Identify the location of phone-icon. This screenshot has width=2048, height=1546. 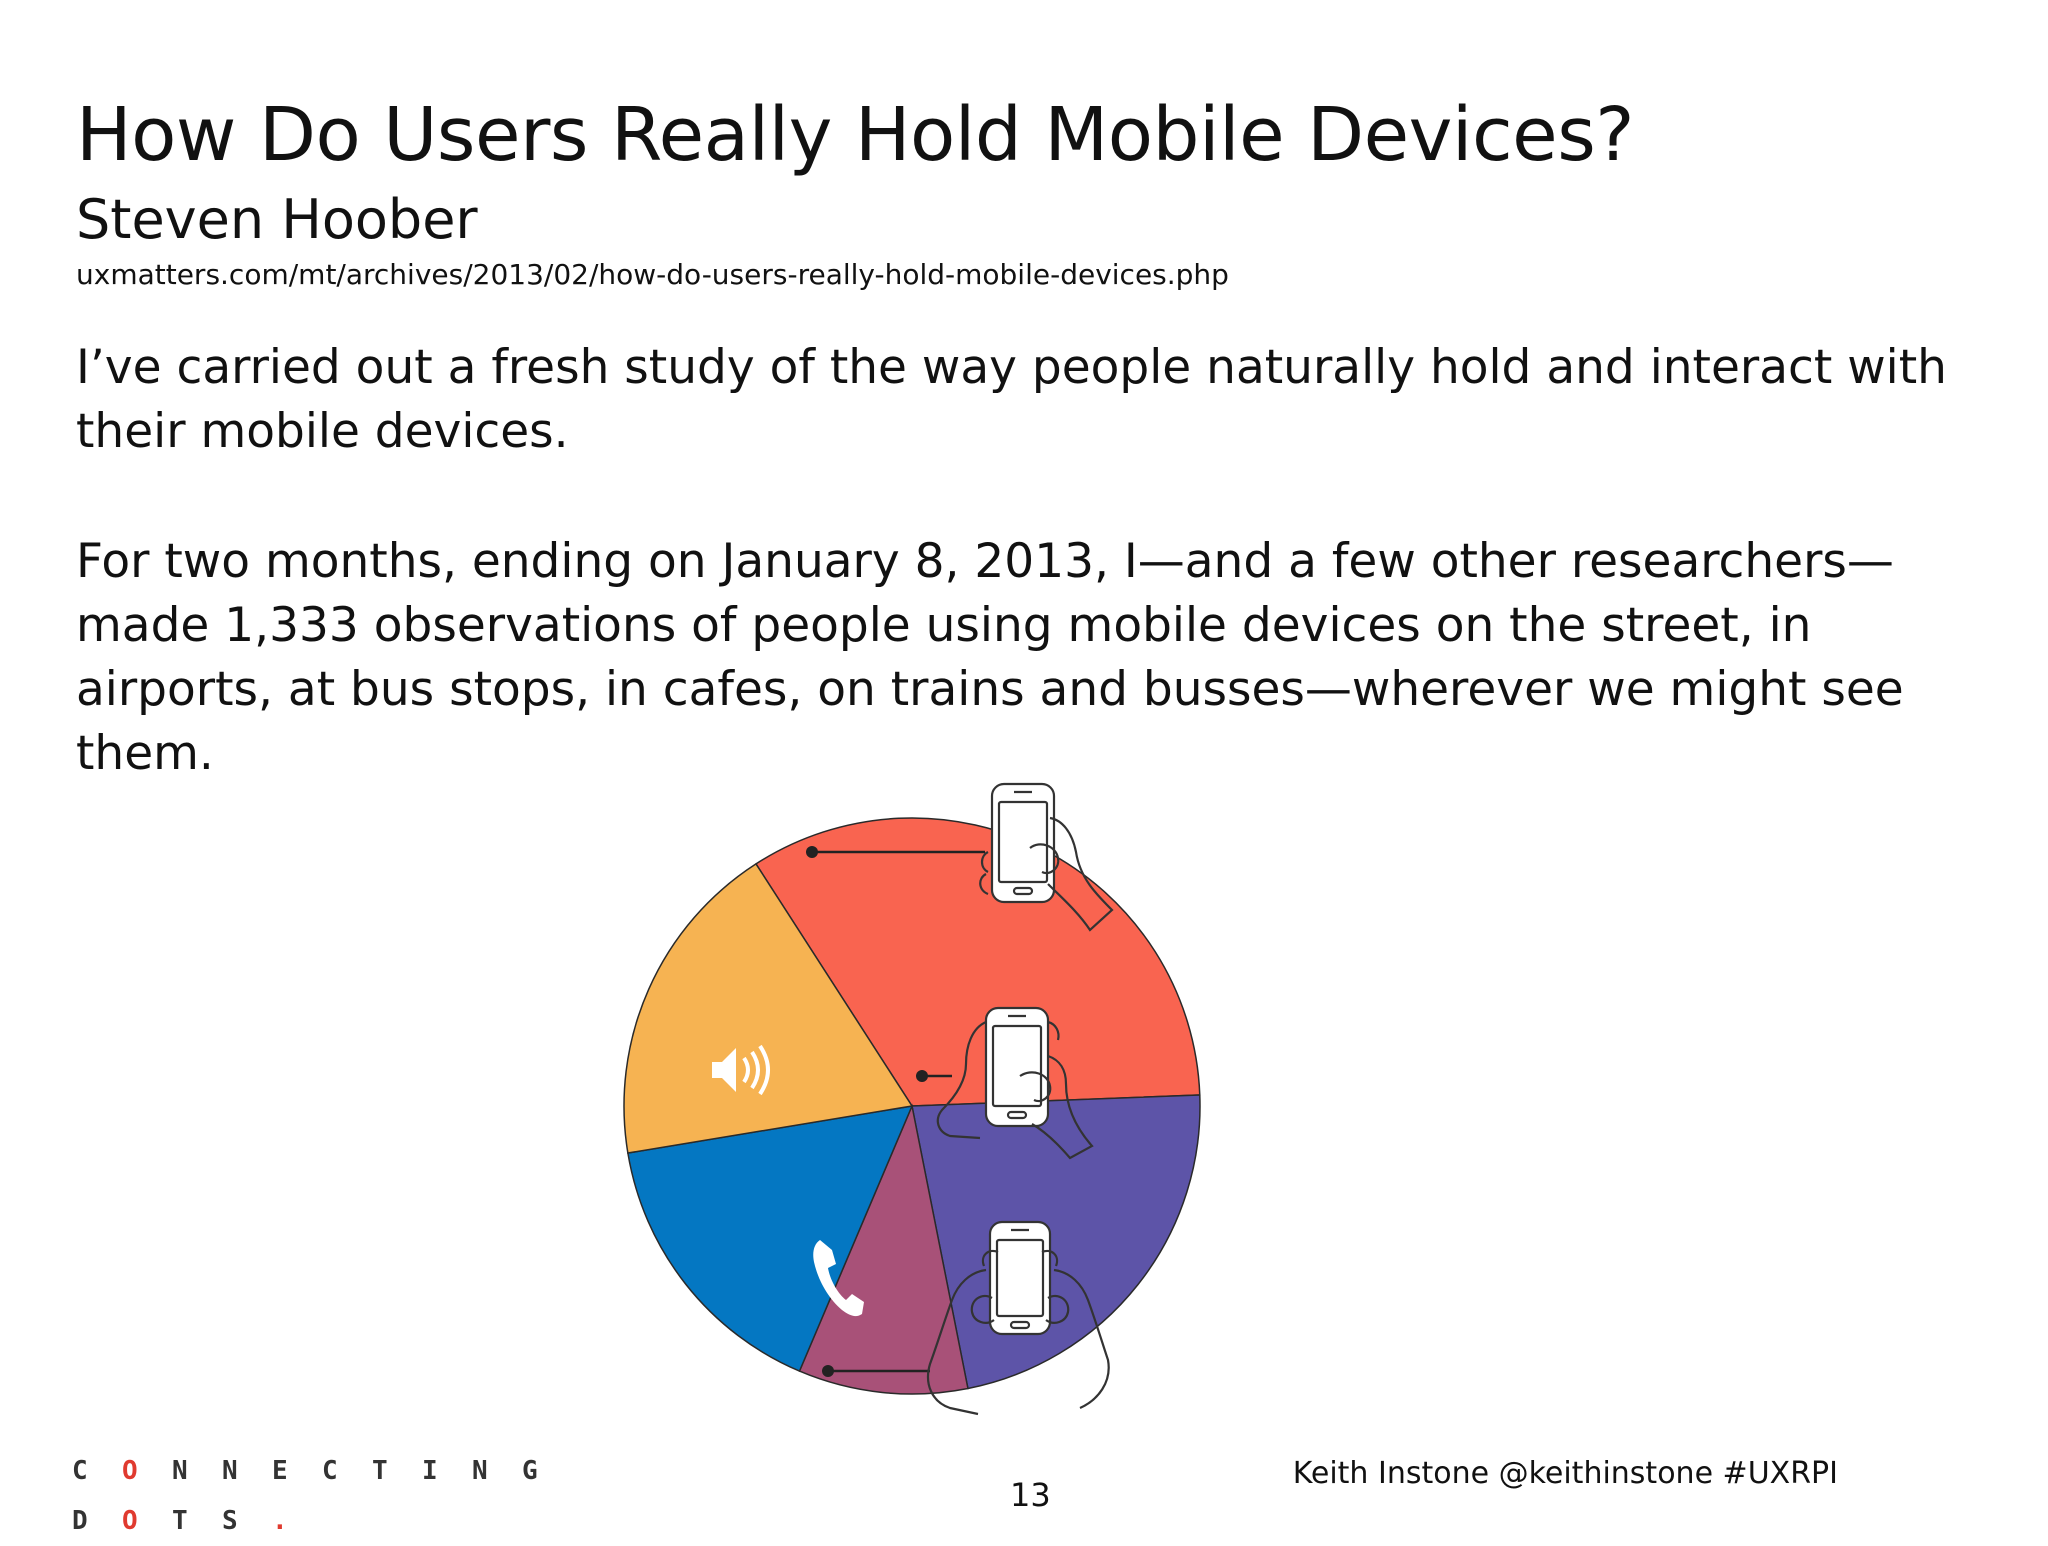
(838, 1278).